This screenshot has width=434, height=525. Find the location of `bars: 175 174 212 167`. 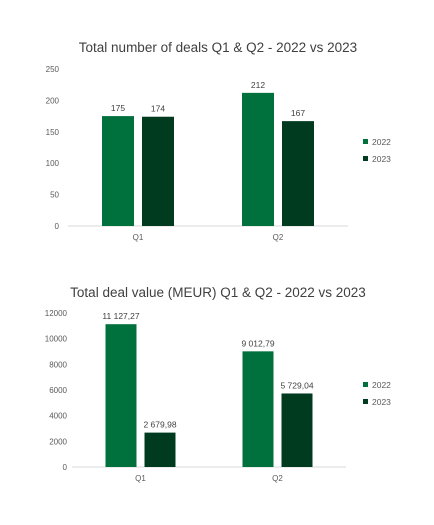

bars: 175 174 212 167 is located at coordinates (208, 153).